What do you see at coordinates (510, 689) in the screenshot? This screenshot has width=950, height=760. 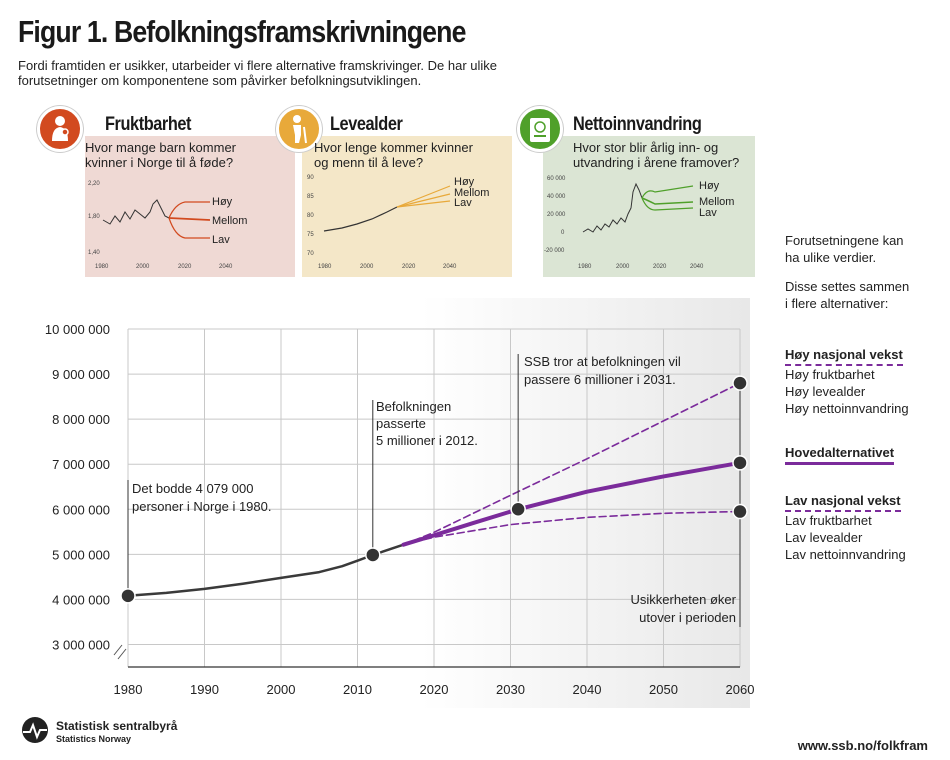 I see `x-tick-label: 2030` at bounding box center [510, 689].